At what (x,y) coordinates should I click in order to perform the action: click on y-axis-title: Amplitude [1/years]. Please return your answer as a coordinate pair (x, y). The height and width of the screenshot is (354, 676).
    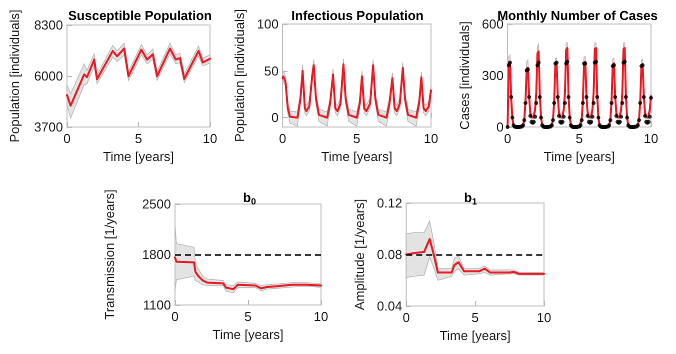
    Looking at the image, I should click on (359, 254).